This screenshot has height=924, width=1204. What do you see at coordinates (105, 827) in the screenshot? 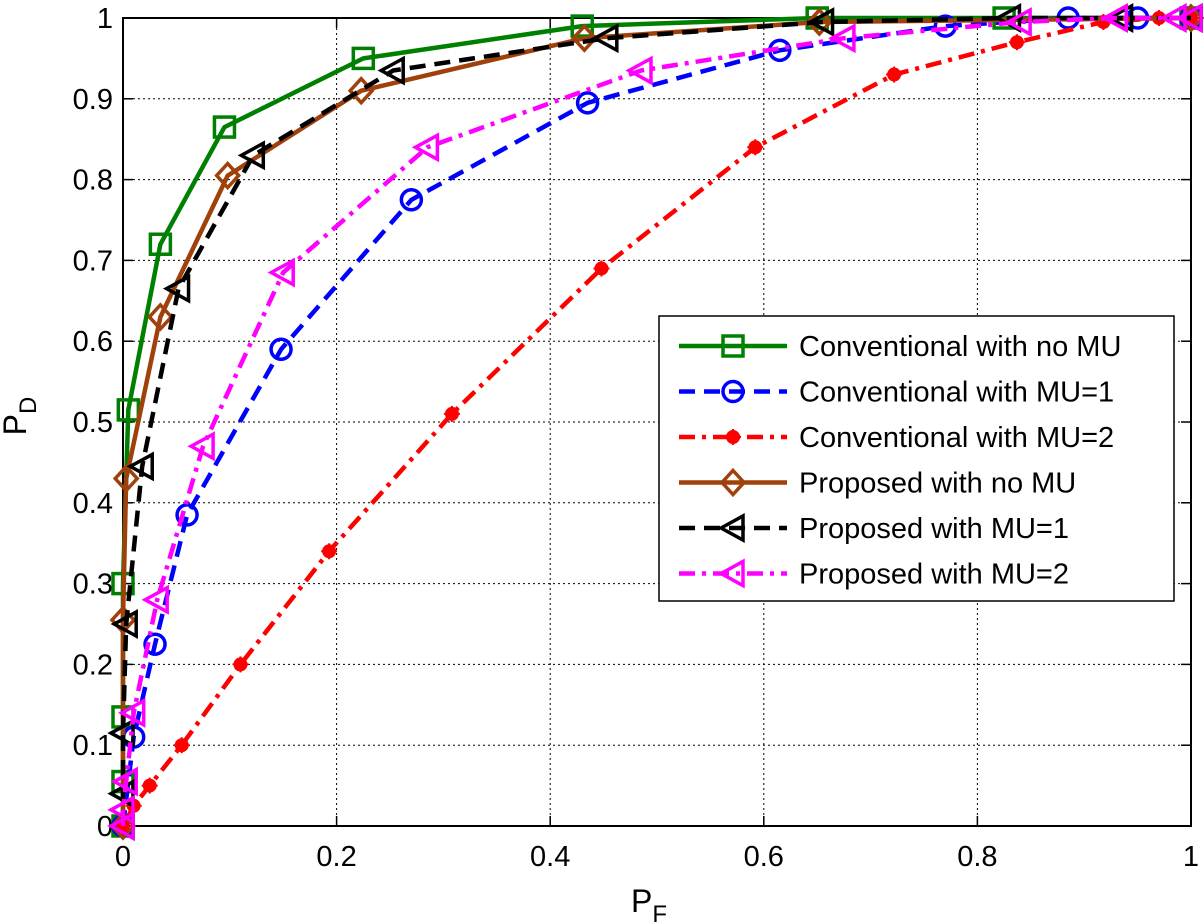
I see `y-tick-label: 0` at bounding box center [105, 827].